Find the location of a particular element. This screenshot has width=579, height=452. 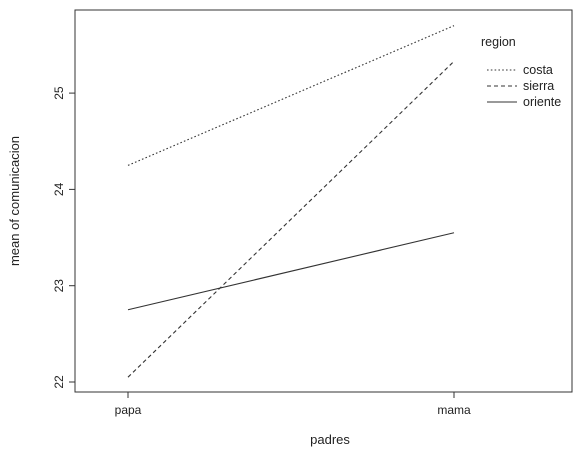

x-axis: papa mama is located at coordinates (293, 404).